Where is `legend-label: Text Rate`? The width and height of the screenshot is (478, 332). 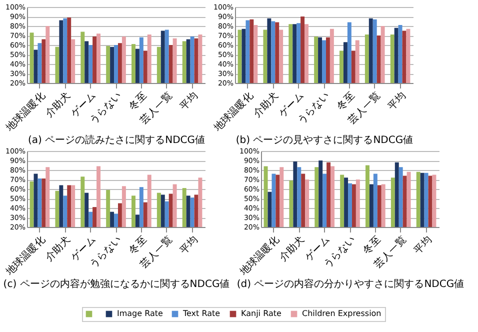 legend-label: Text Rate is located at coordinates (201, 313).